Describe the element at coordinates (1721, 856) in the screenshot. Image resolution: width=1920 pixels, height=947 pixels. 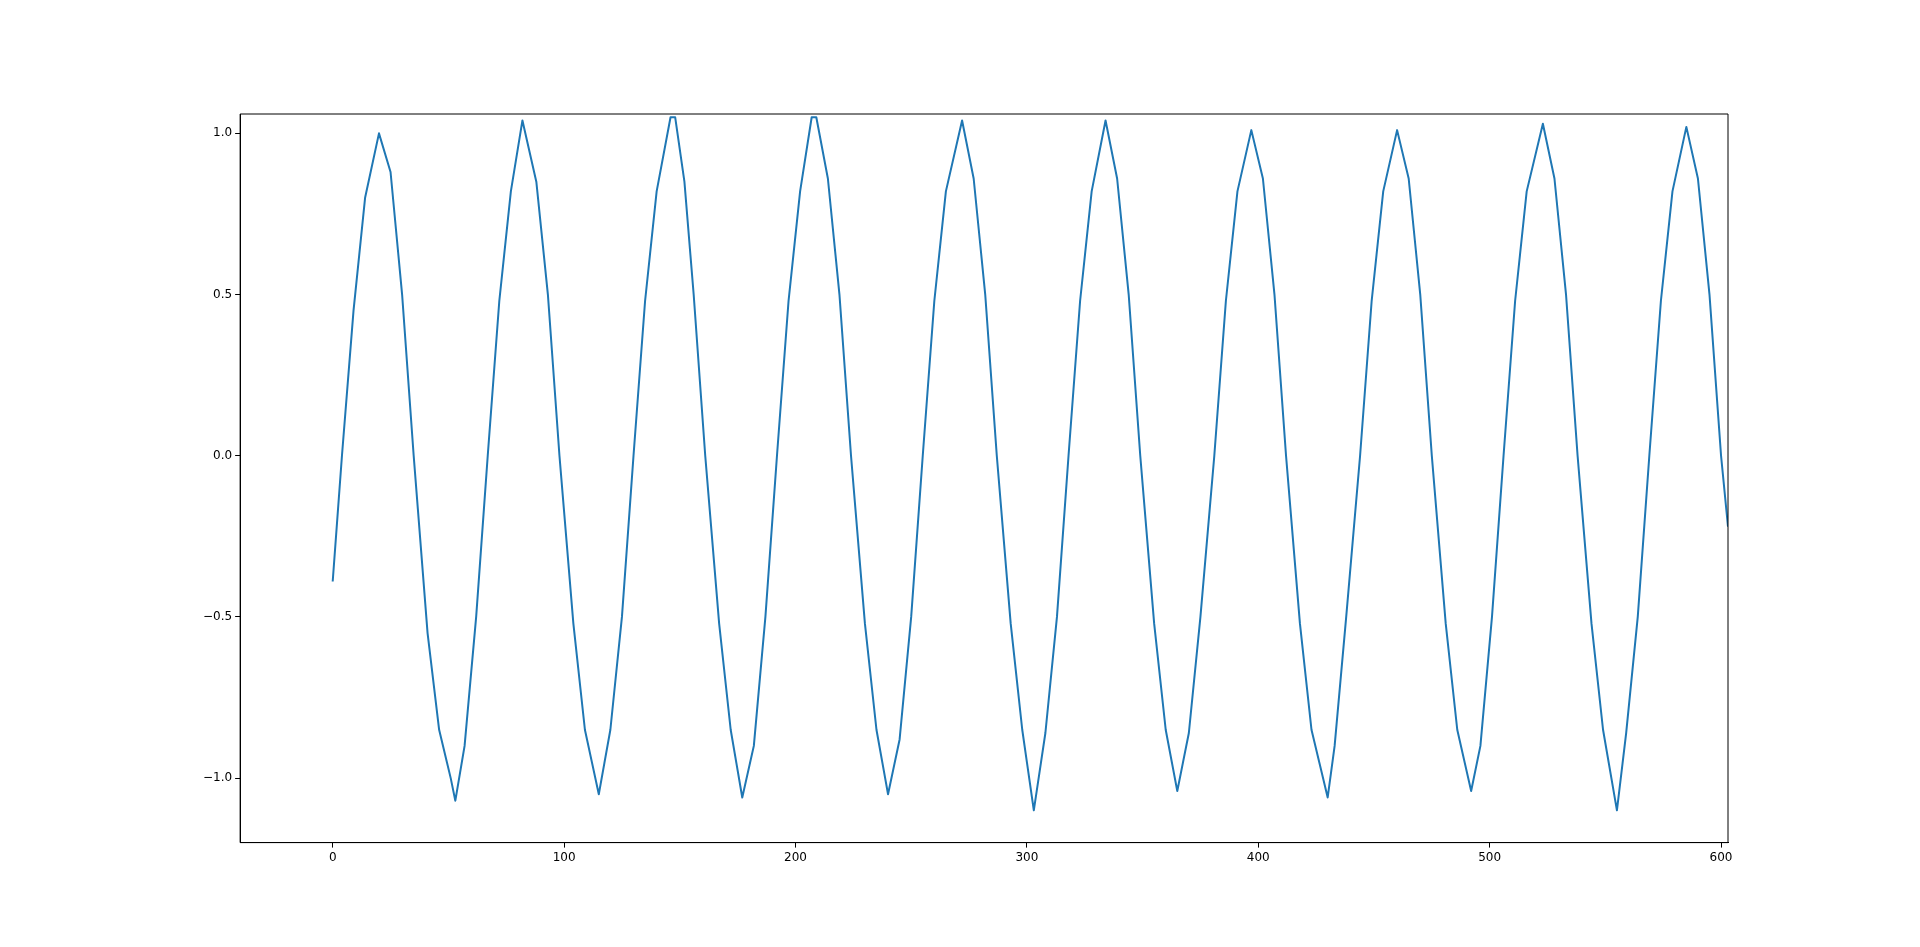
I see `x-tick-label: 600` at that location.